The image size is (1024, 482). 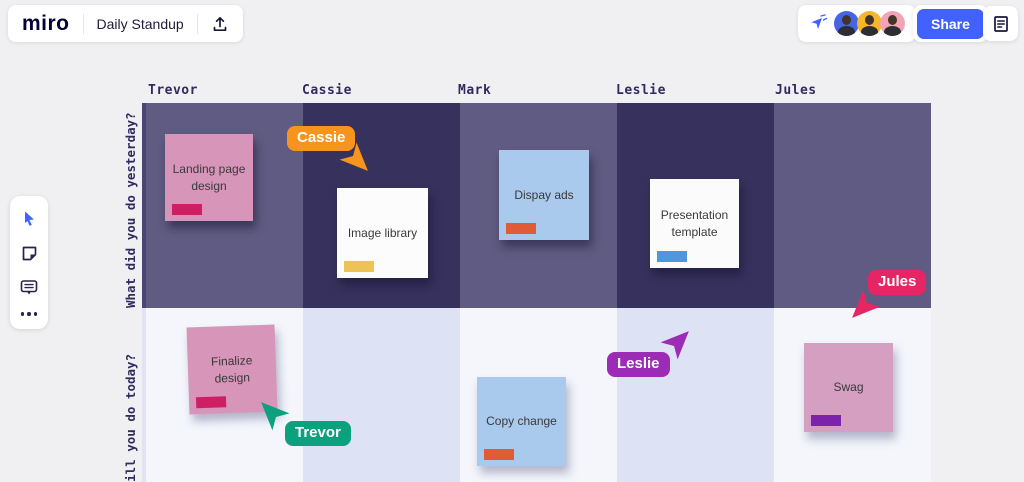 I want to click on board-header-bar: miro Daily Standup, so click(x=125, y=23).